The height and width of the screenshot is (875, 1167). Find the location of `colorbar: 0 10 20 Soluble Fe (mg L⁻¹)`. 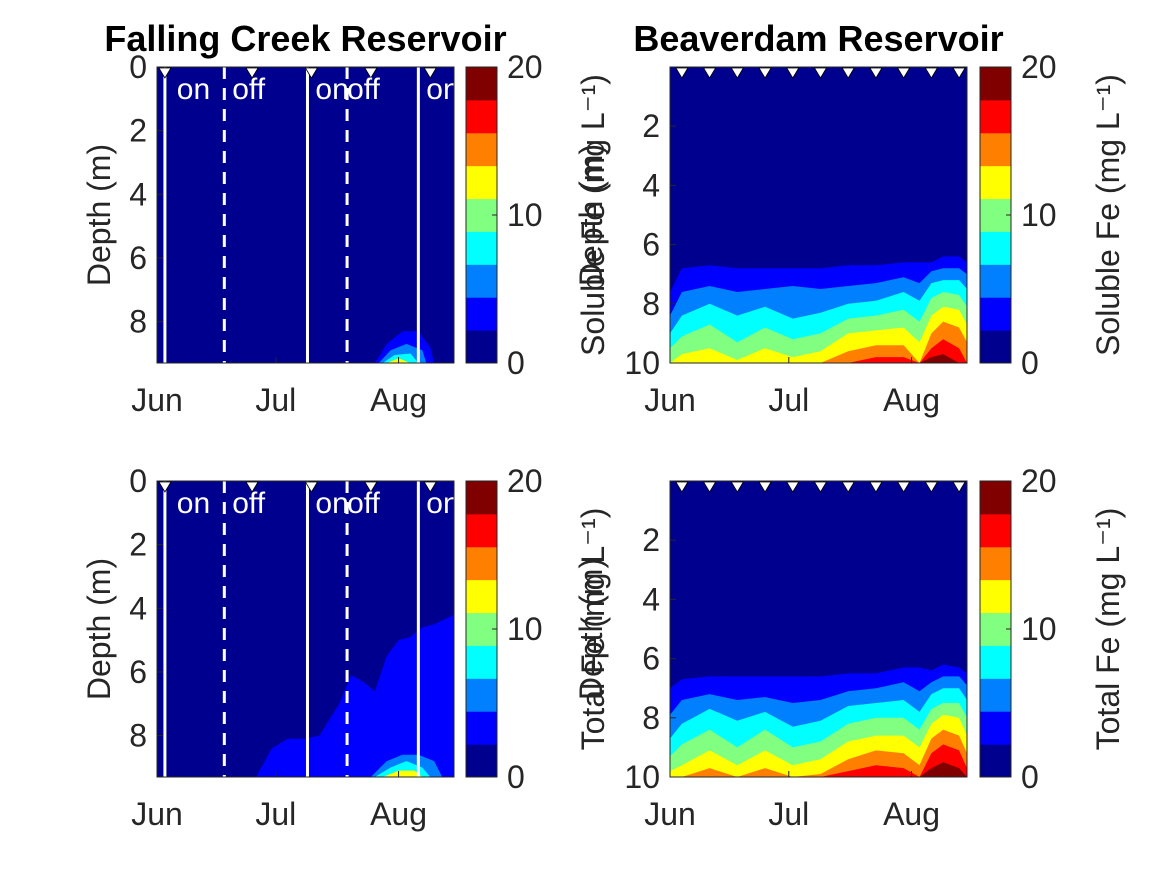

colorbar: 0 10 20 Soluble Fe (mg L⁻¹) is located at coordinates (538, 215).